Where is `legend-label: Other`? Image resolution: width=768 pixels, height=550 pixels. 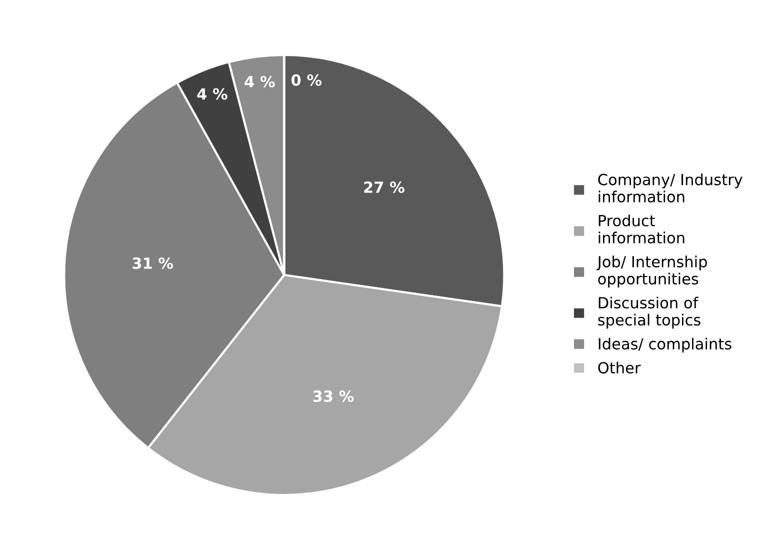 legend-label: Other is located at coordinates (619, 368).